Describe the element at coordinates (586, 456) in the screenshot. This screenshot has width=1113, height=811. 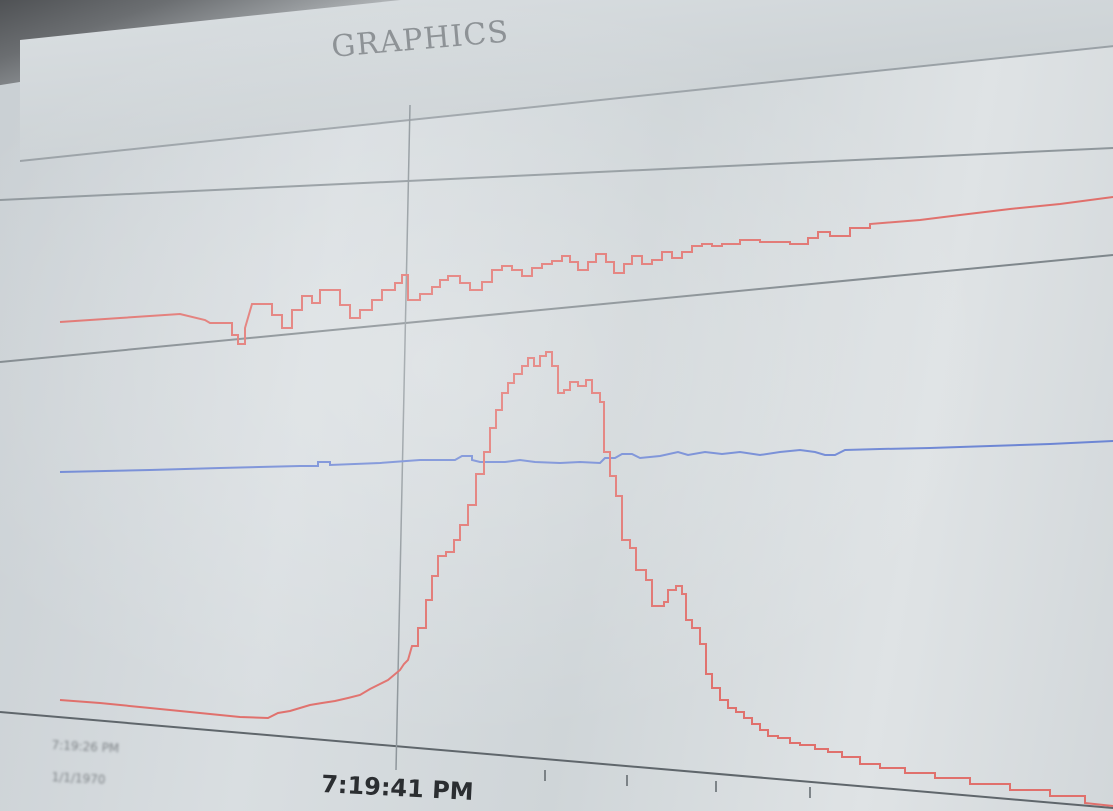
I see `blue-trace` at that location.